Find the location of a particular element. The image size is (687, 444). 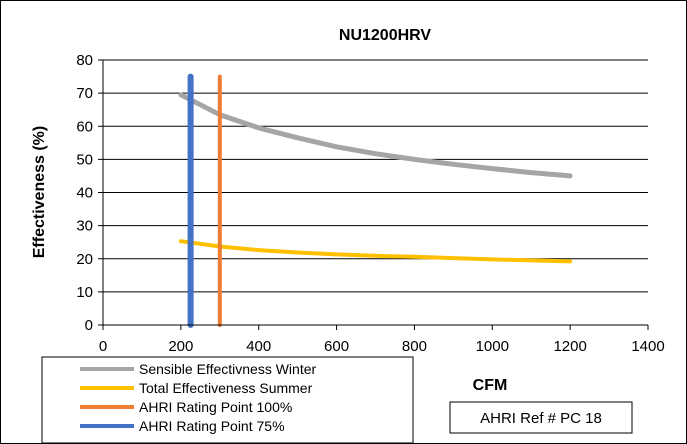

legend-box is located at coordinates (227, 400).